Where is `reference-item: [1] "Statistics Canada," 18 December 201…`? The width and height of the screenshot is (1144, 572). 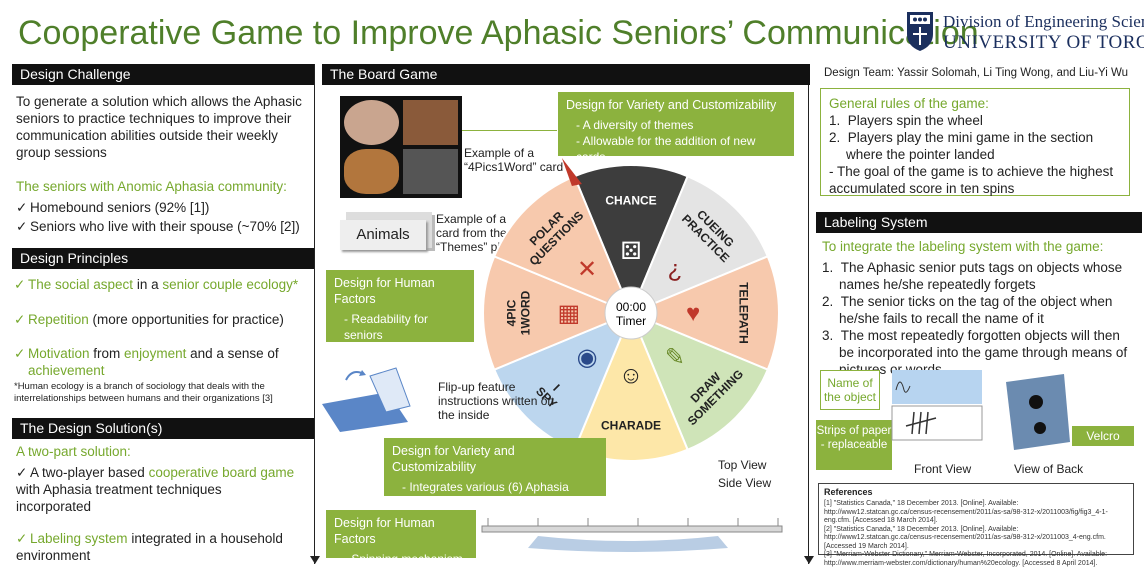 reference-item: [1] "Statistics Canada," 18 December 201… is located at coordinates (966, 512).